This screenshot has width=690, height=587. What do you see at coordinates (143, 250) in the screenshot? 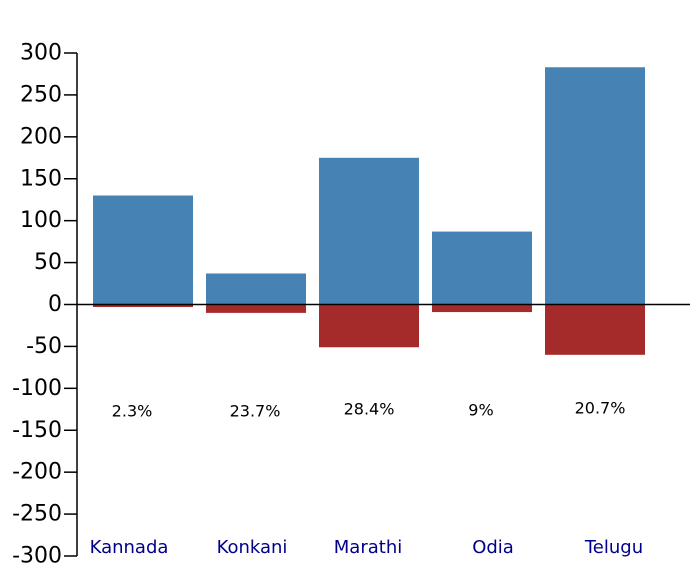
I see `bar-positive-kannada` at bounding box center [143, 250].